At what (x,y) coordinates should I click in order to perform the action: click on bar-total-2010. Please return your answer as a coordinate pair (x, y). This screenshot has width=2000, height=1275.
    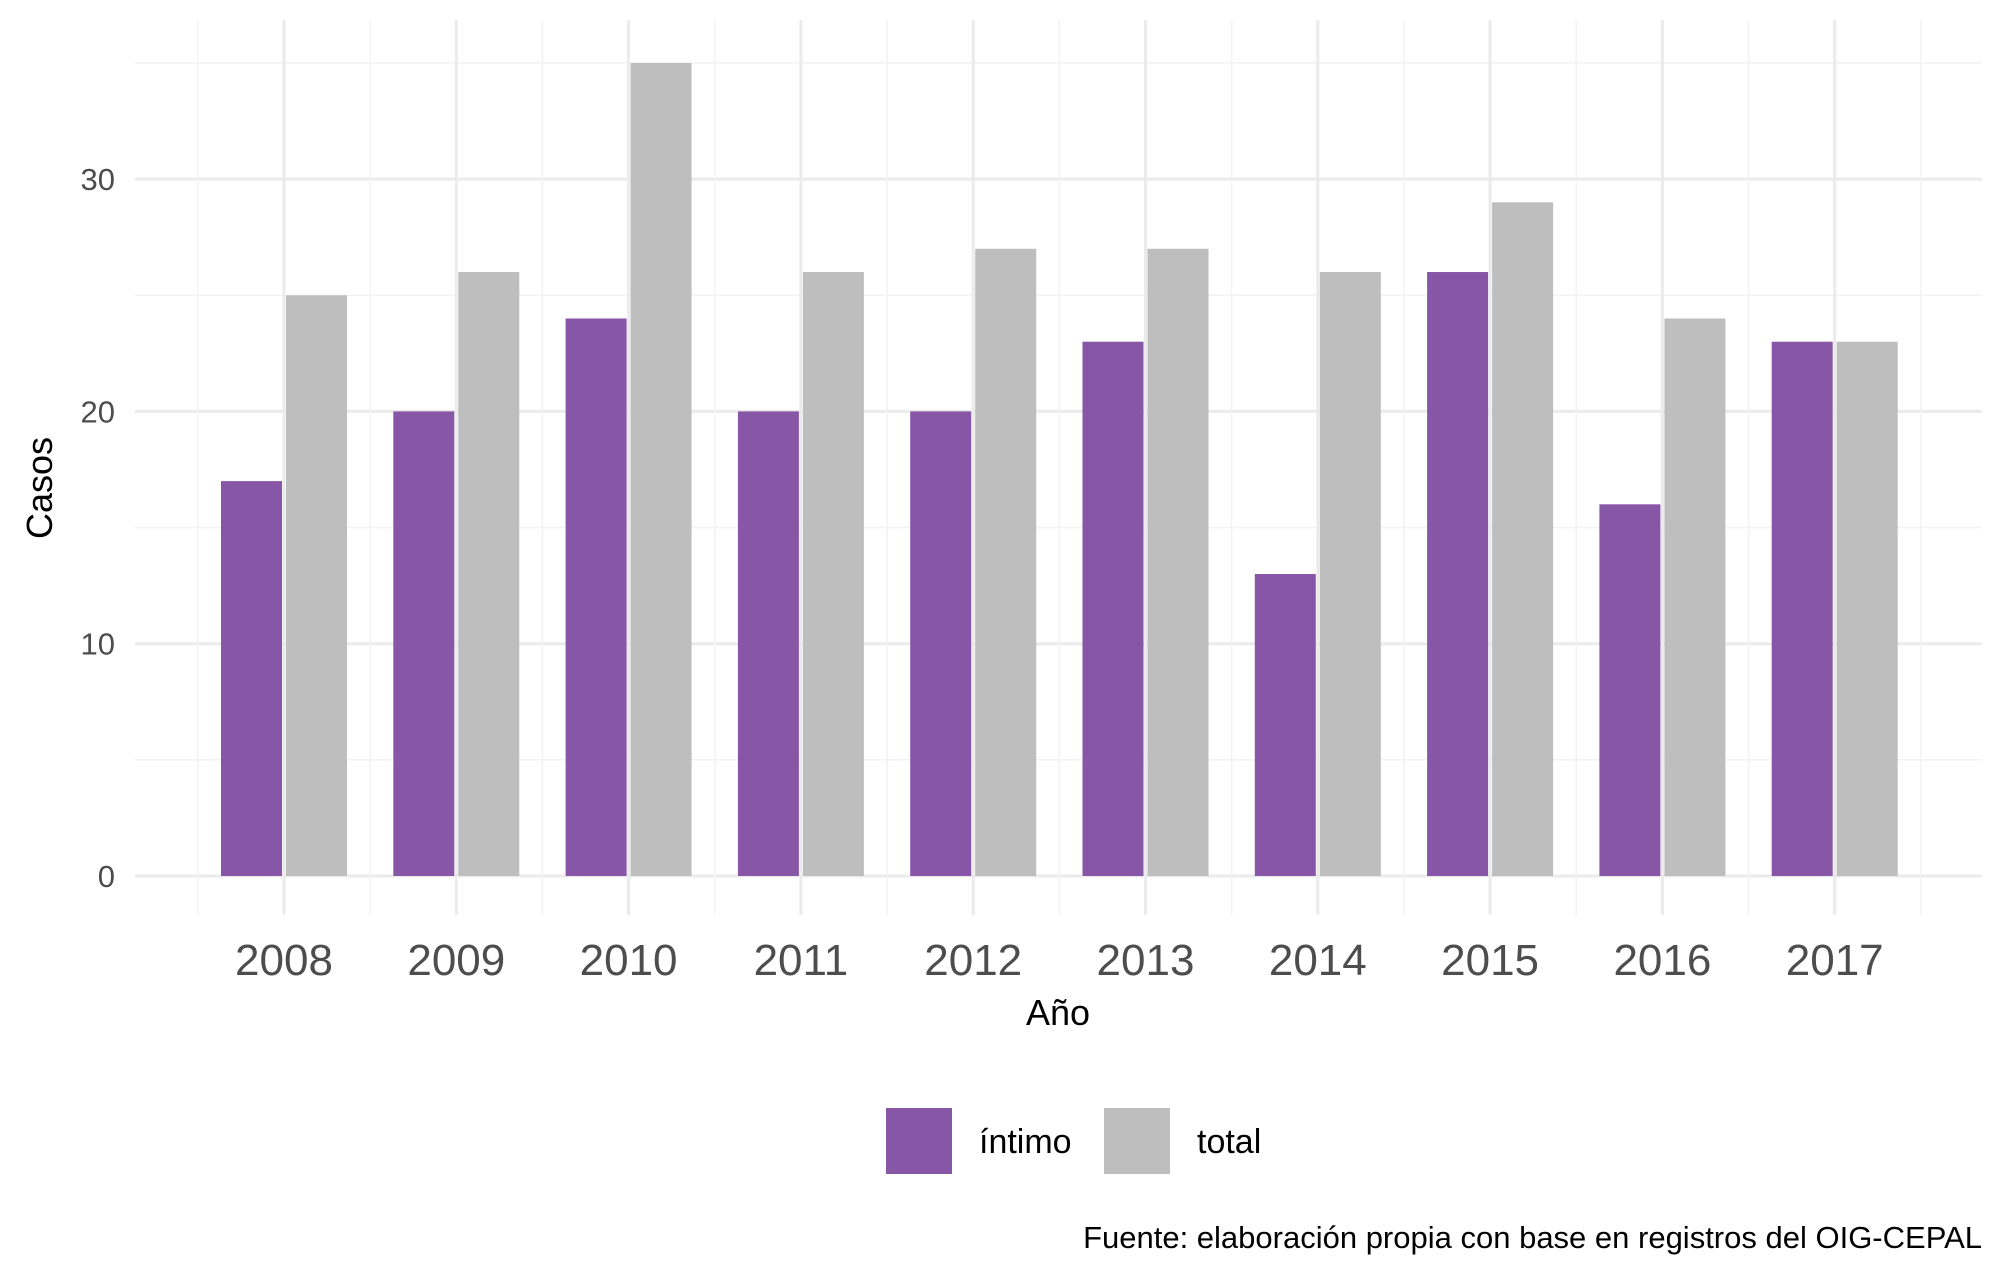
    Looking at the image, I should click on (661, 469).